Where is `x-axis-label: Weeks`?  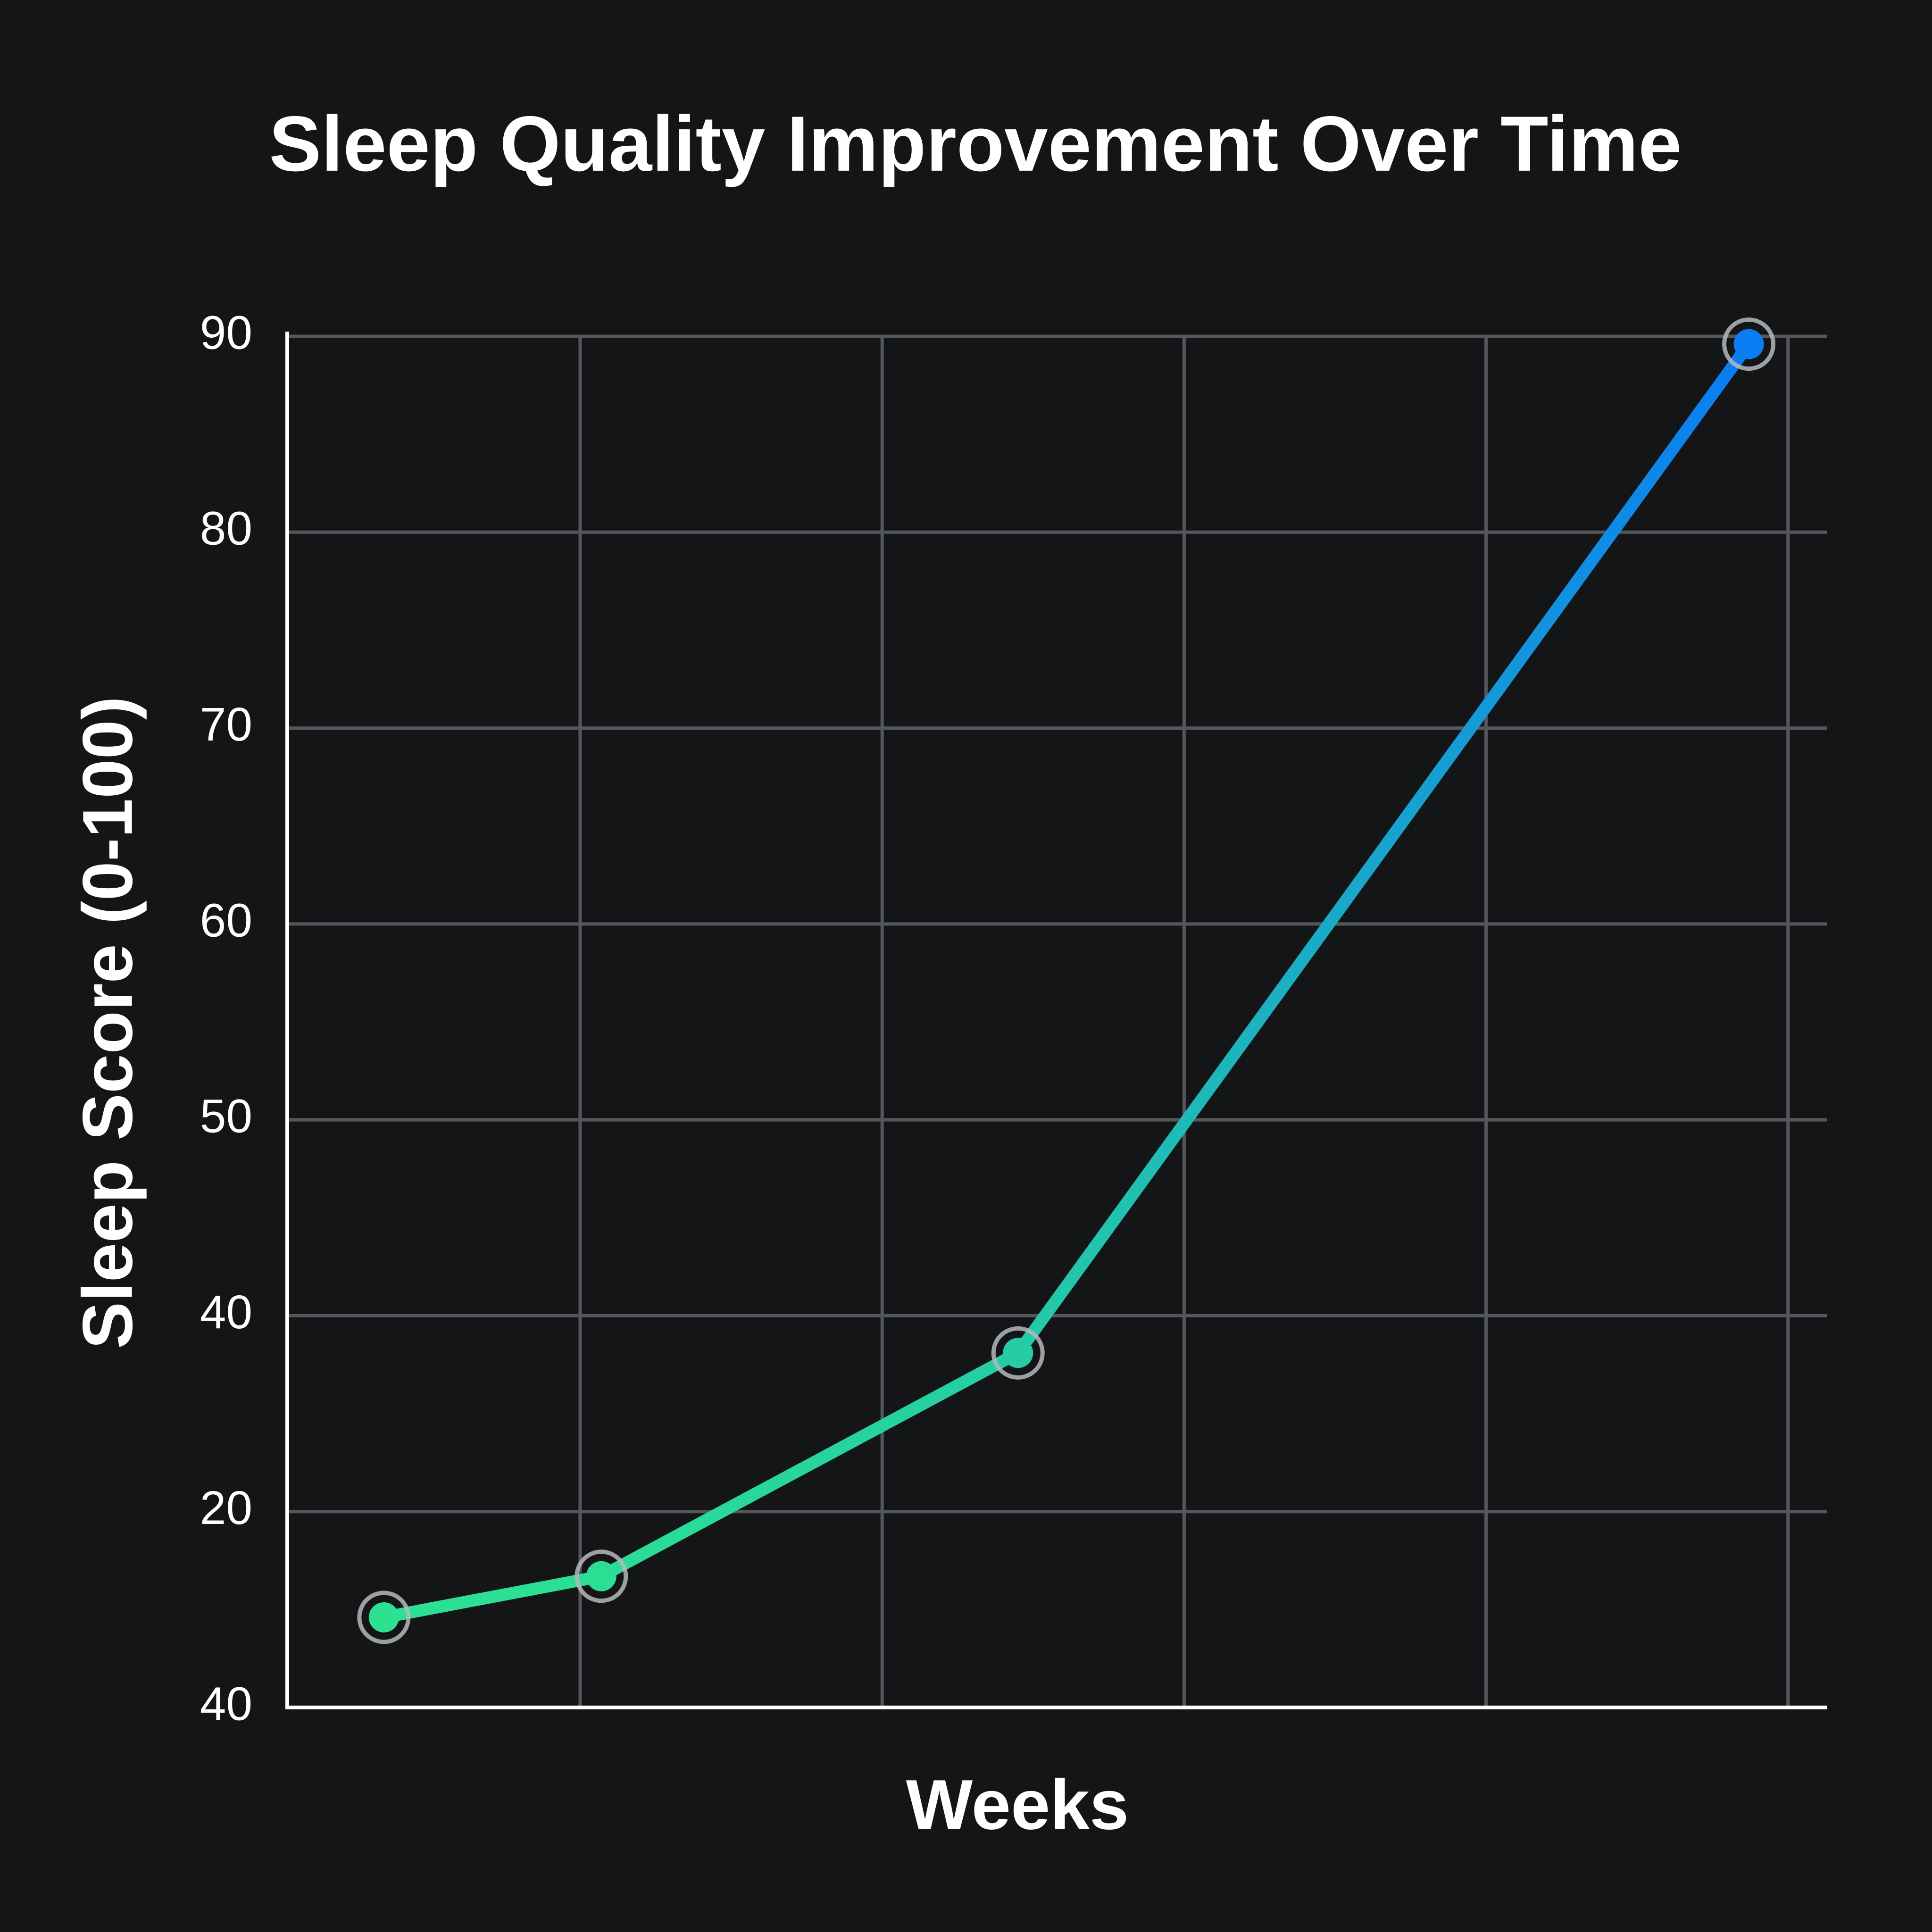 x-axis-label: Weeks is located at coordinates (1018, 1804).